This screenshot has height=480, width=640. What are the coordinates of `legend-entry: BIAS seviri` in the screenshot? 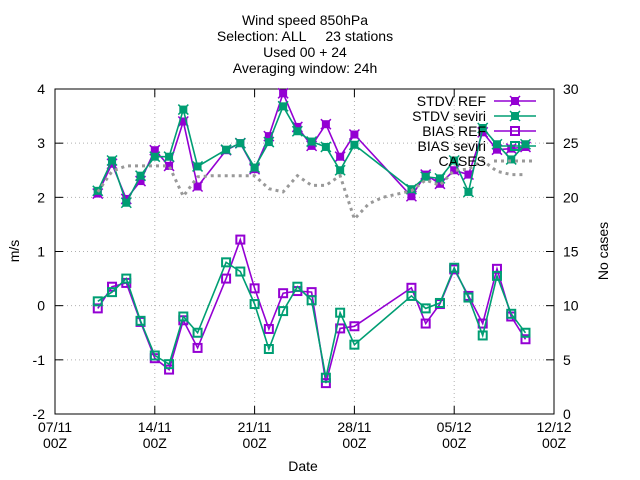 It's located at (477, 146).